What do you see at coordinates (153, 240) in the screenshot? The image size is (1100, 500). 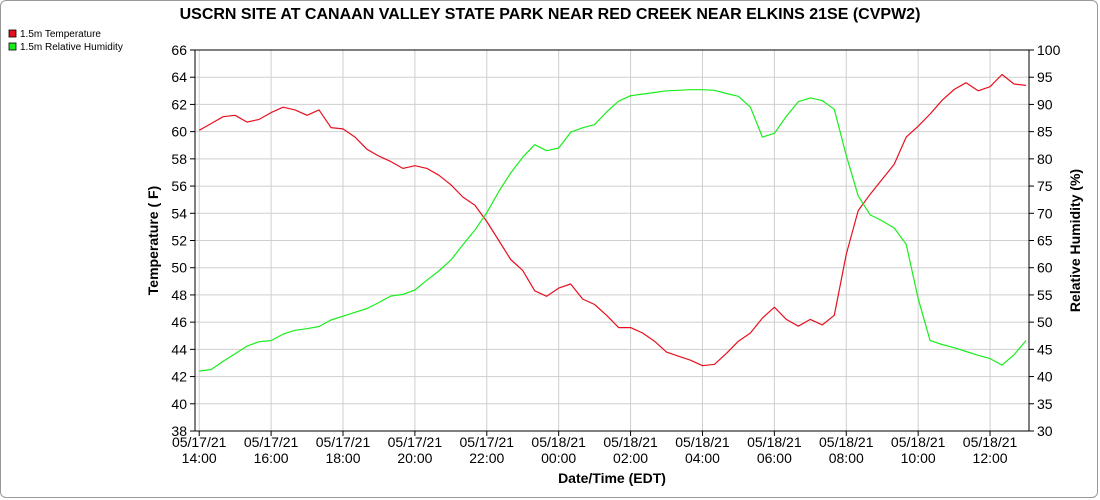 I see `y-axis-left-title: Temperature ( F)` at bounding box center [153, 240].